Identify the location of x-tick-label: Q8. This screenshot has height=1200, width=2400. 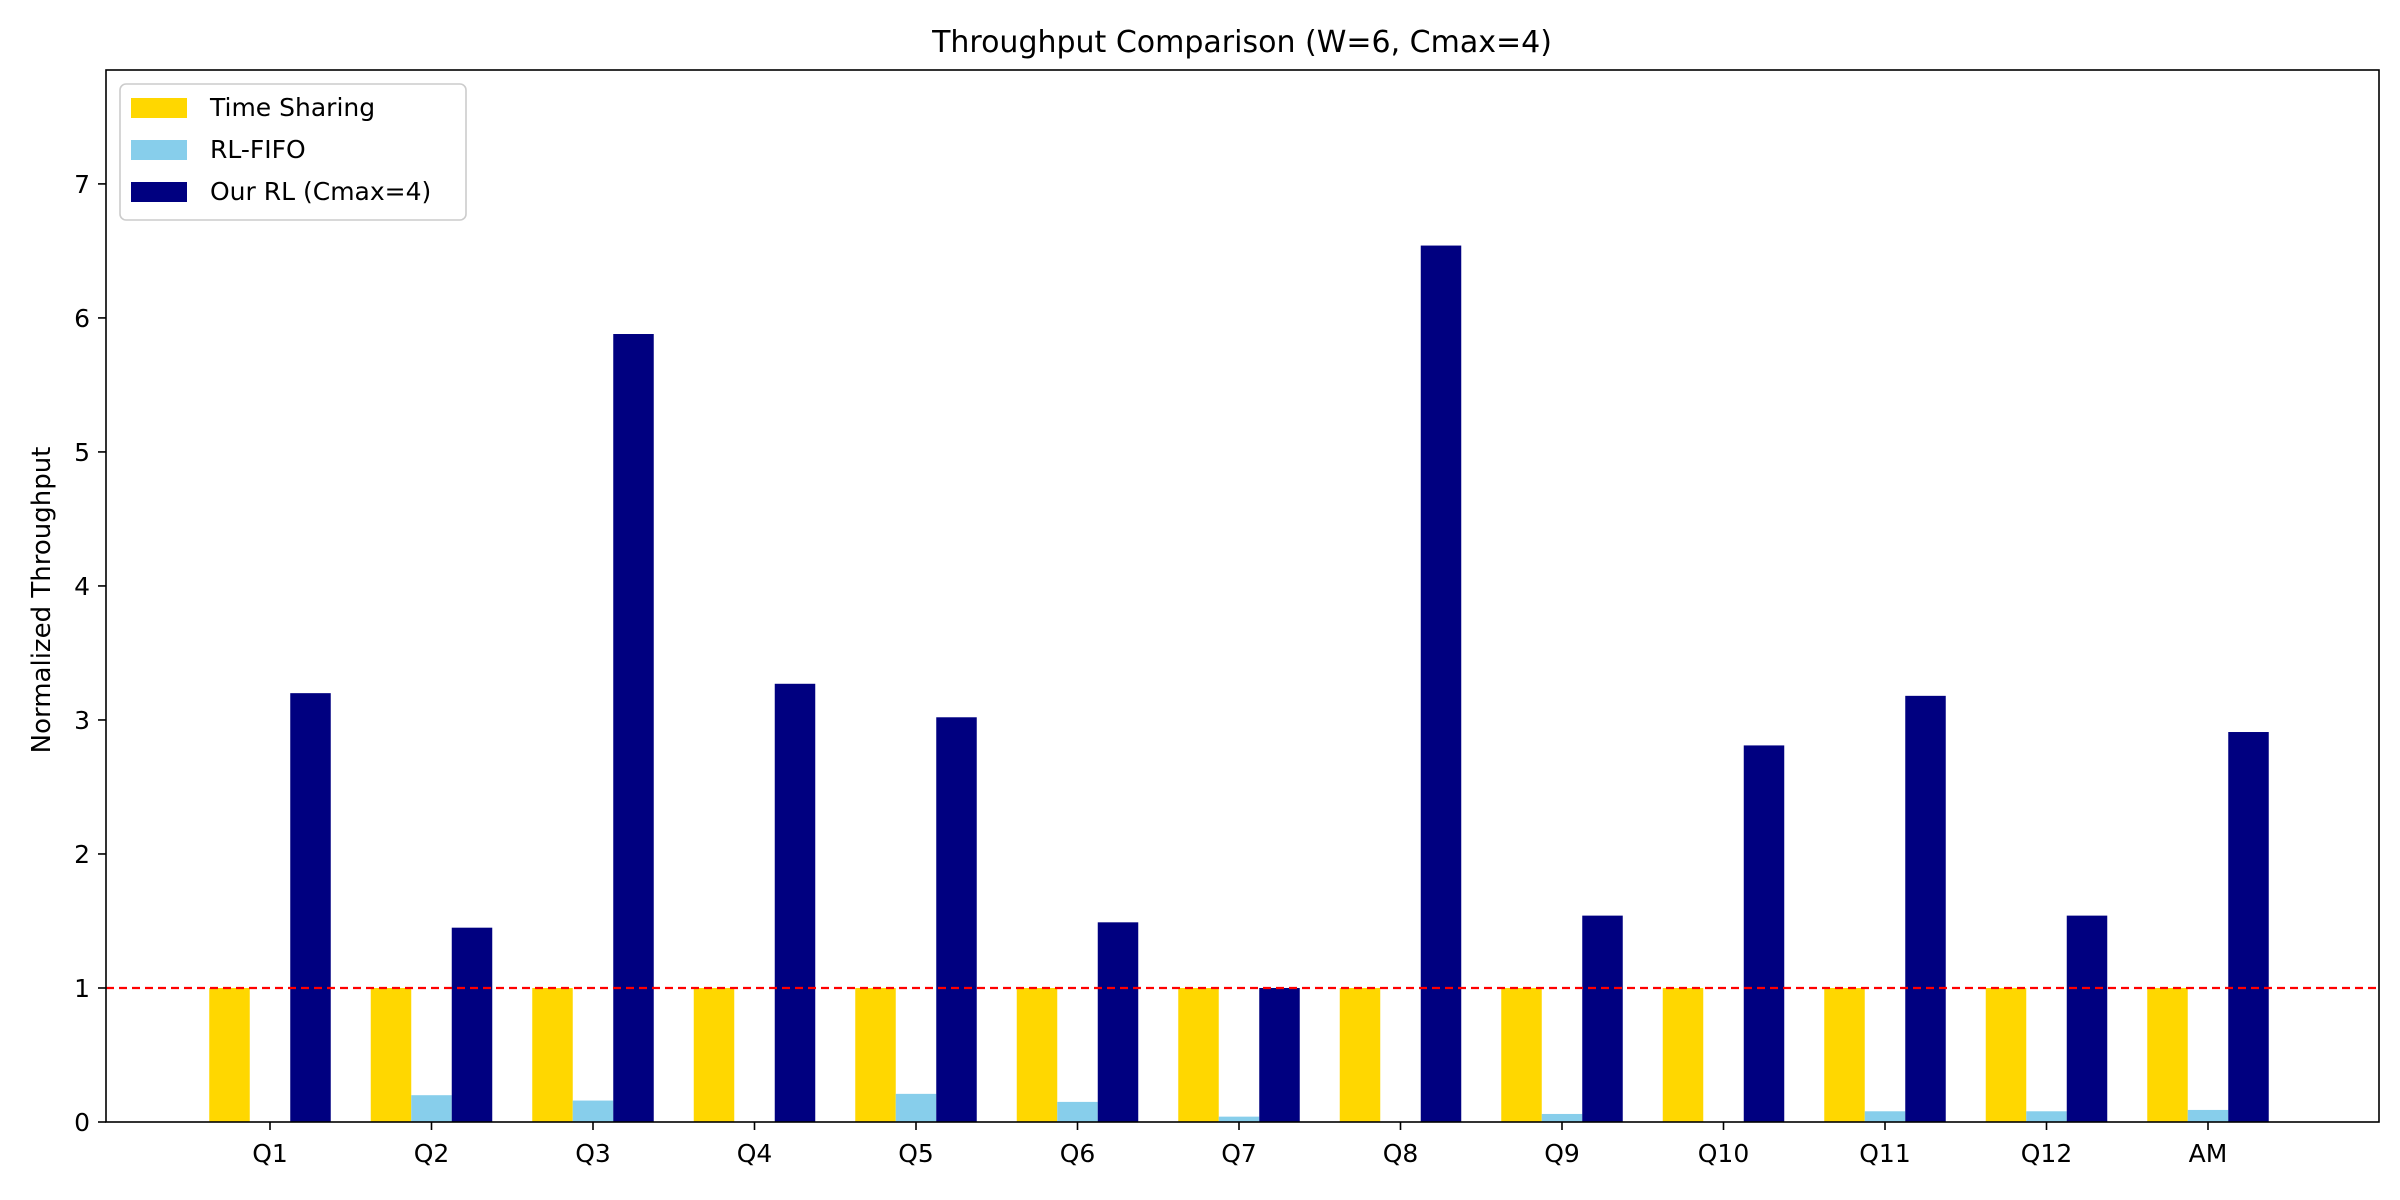
(1401, 1153).